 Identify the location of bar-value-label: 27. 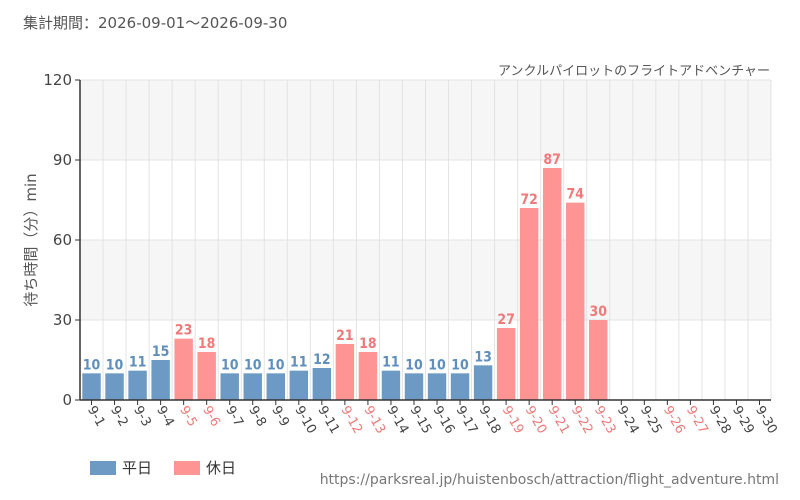
(506, 320).